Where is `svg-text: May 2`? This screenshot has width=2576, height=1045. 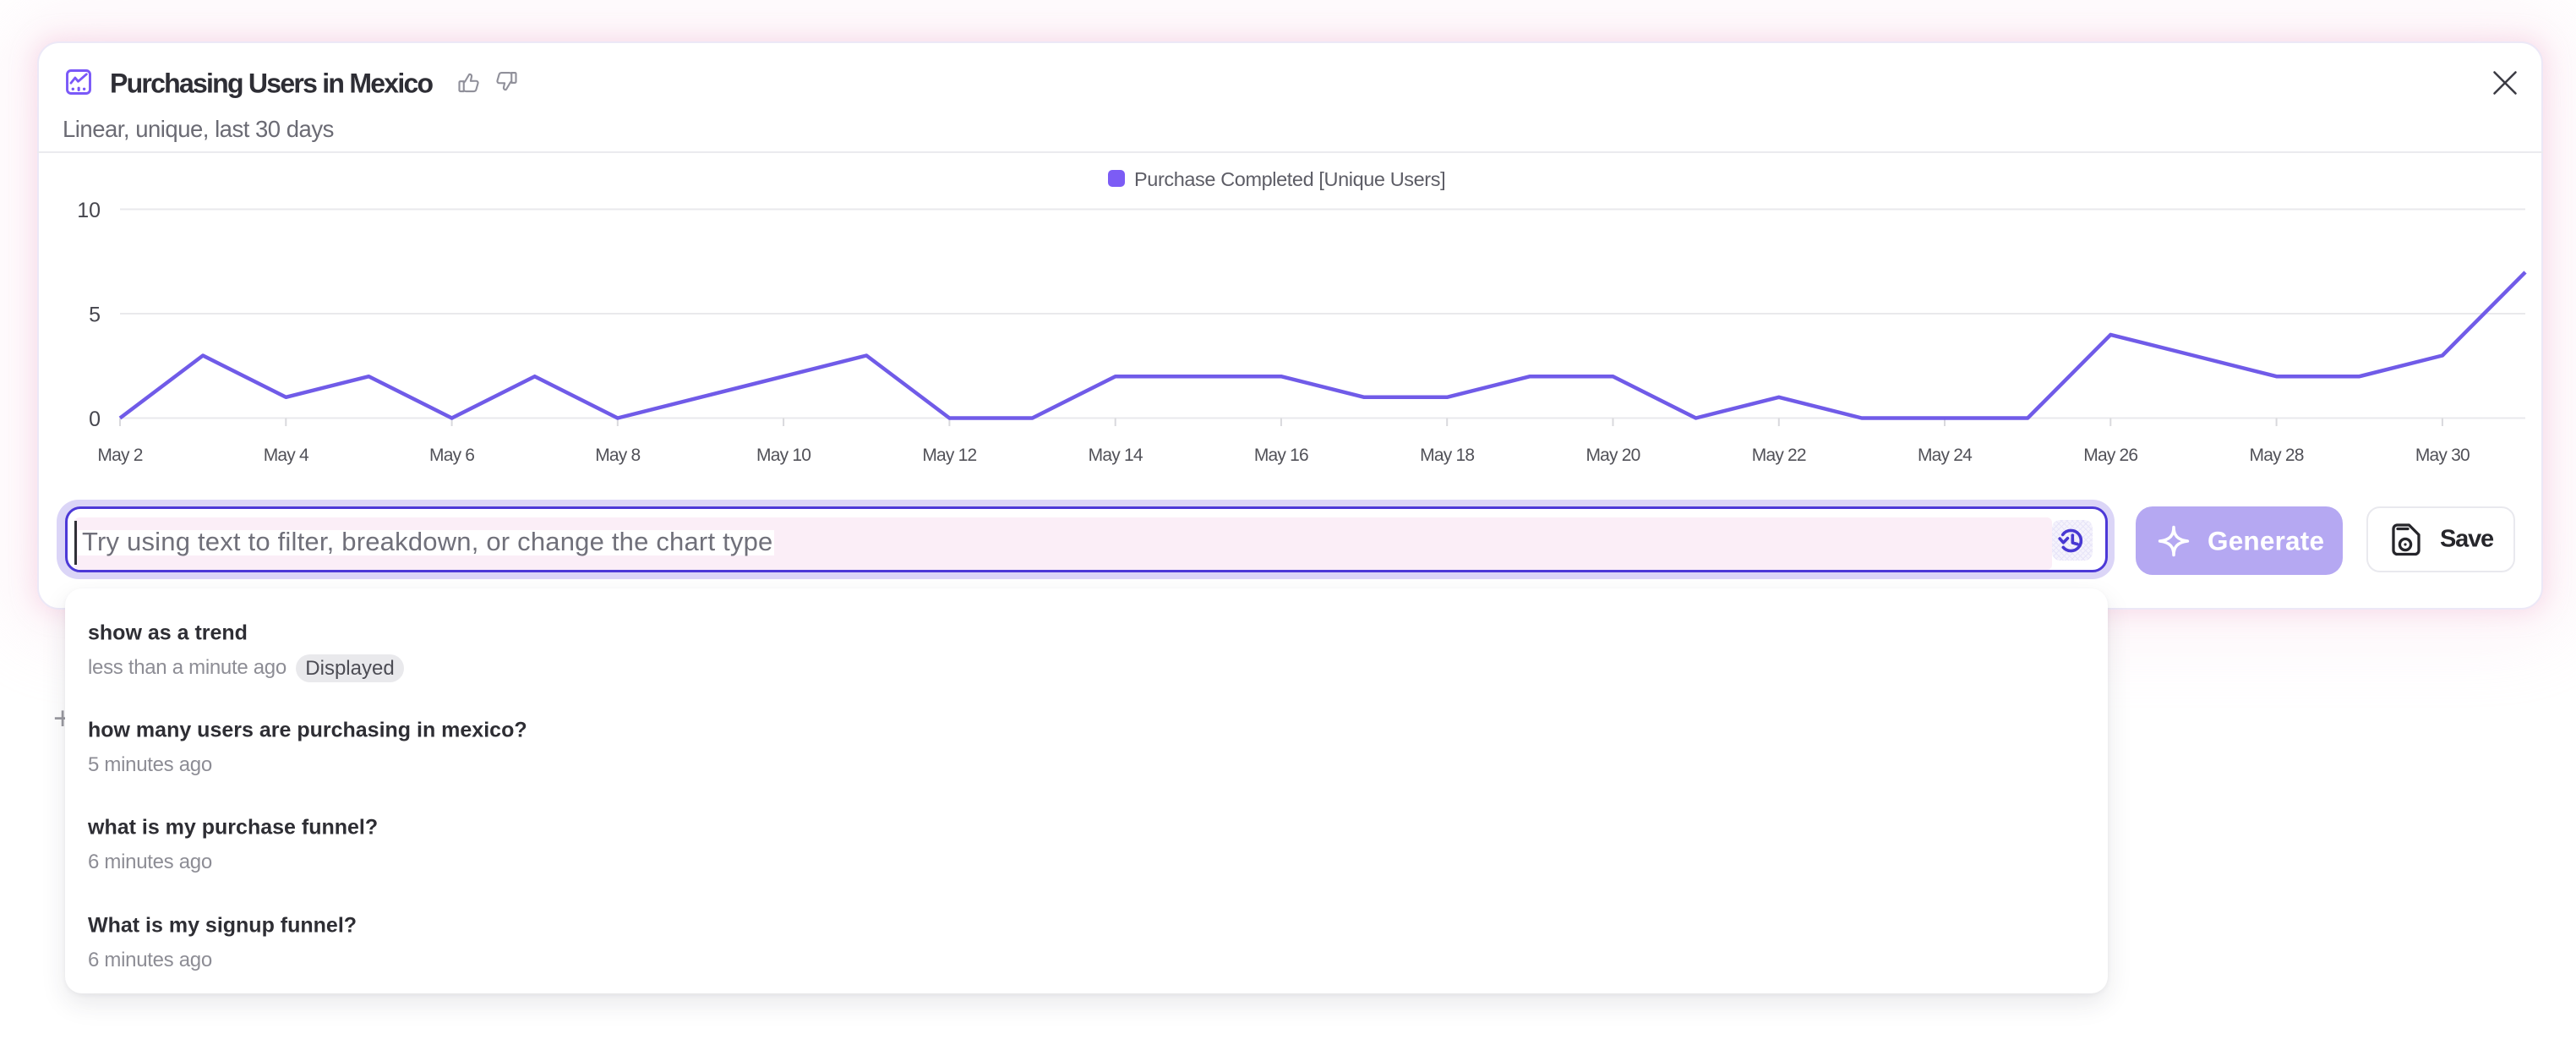 svg-text: May 2 is located at coordinates (119, 456).